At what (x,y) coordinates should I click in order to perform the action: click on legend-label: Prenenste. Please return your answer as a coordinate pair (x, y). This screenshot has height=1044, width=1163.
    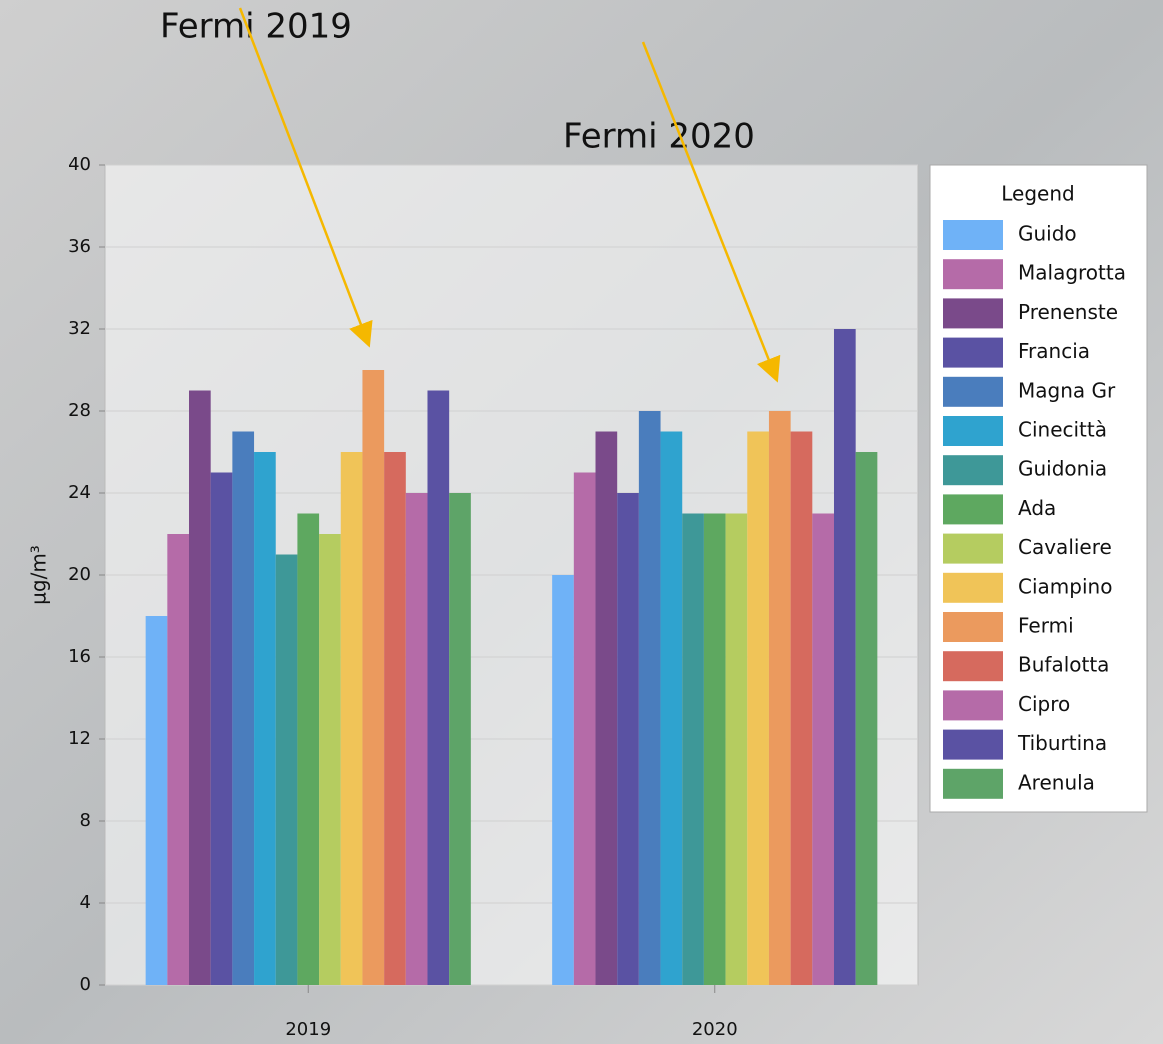
    Looking at the image, I should click on (1068, 312).